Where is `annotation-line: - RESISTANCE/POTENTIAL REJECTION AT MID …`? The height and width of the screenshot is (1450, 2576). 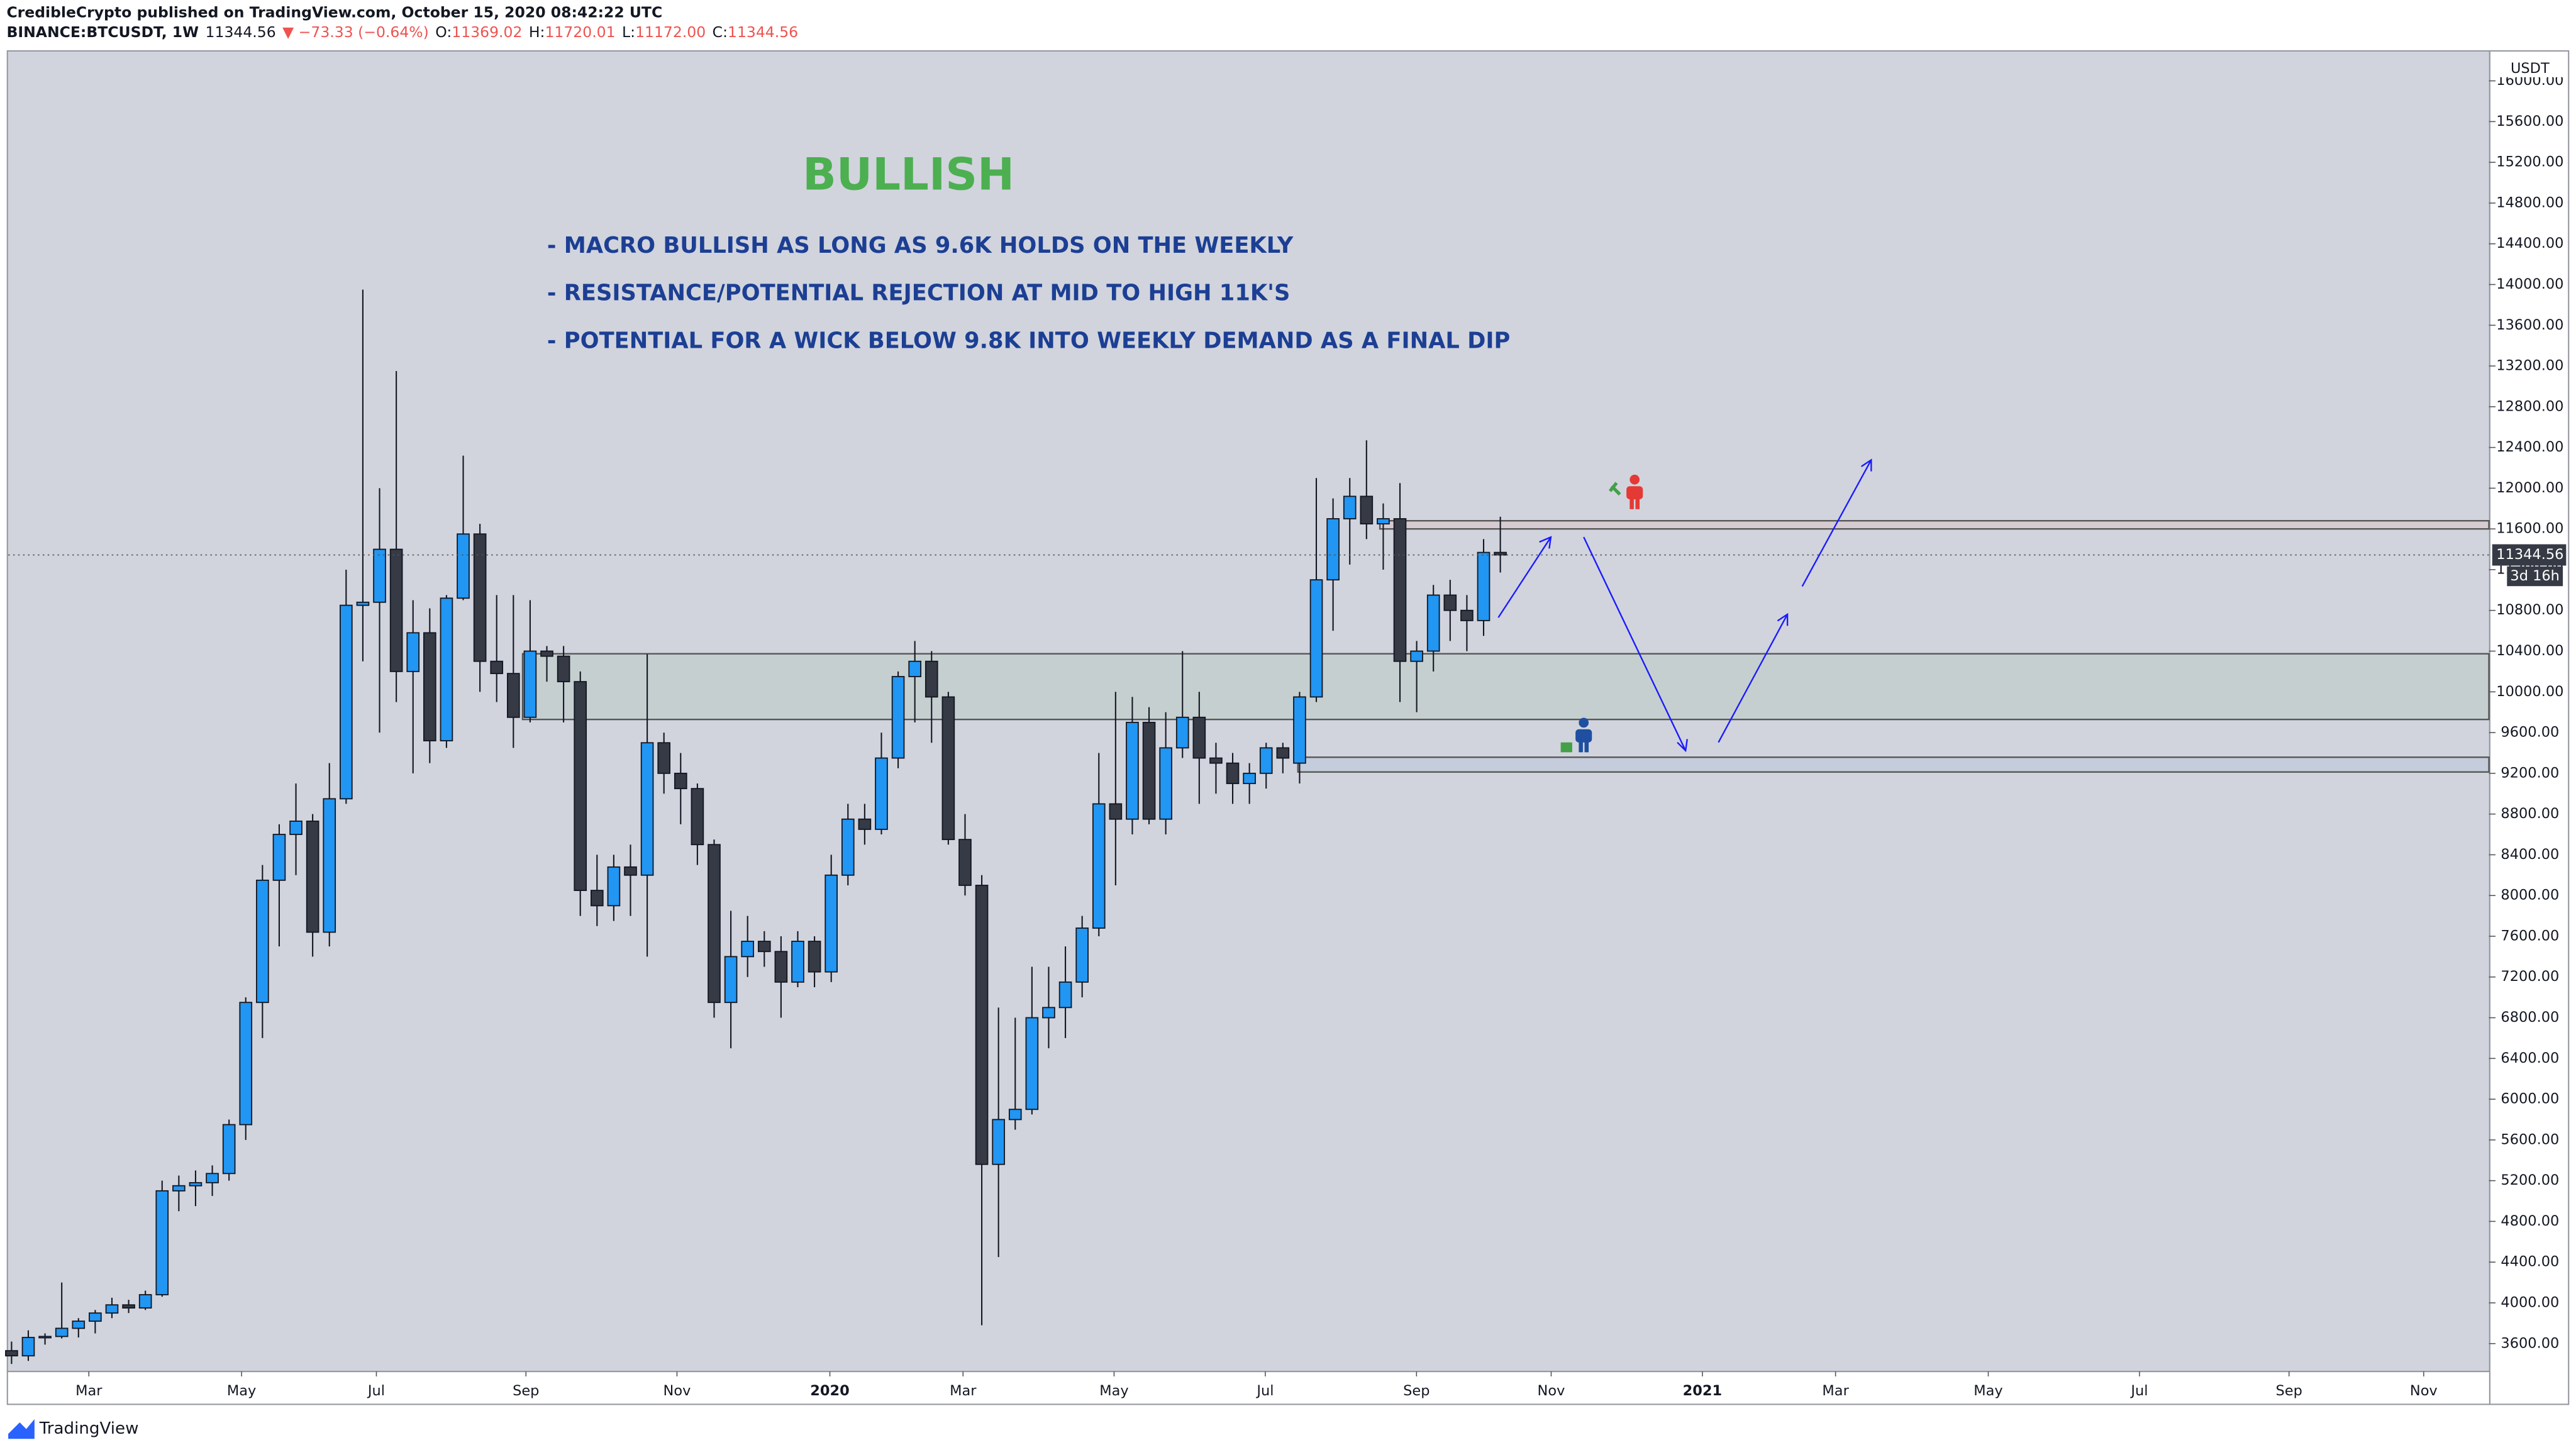 annotation-line: - RESISTANCE/POTENTIAL REJECTION AT MID … is located at coordinates (918, 293).